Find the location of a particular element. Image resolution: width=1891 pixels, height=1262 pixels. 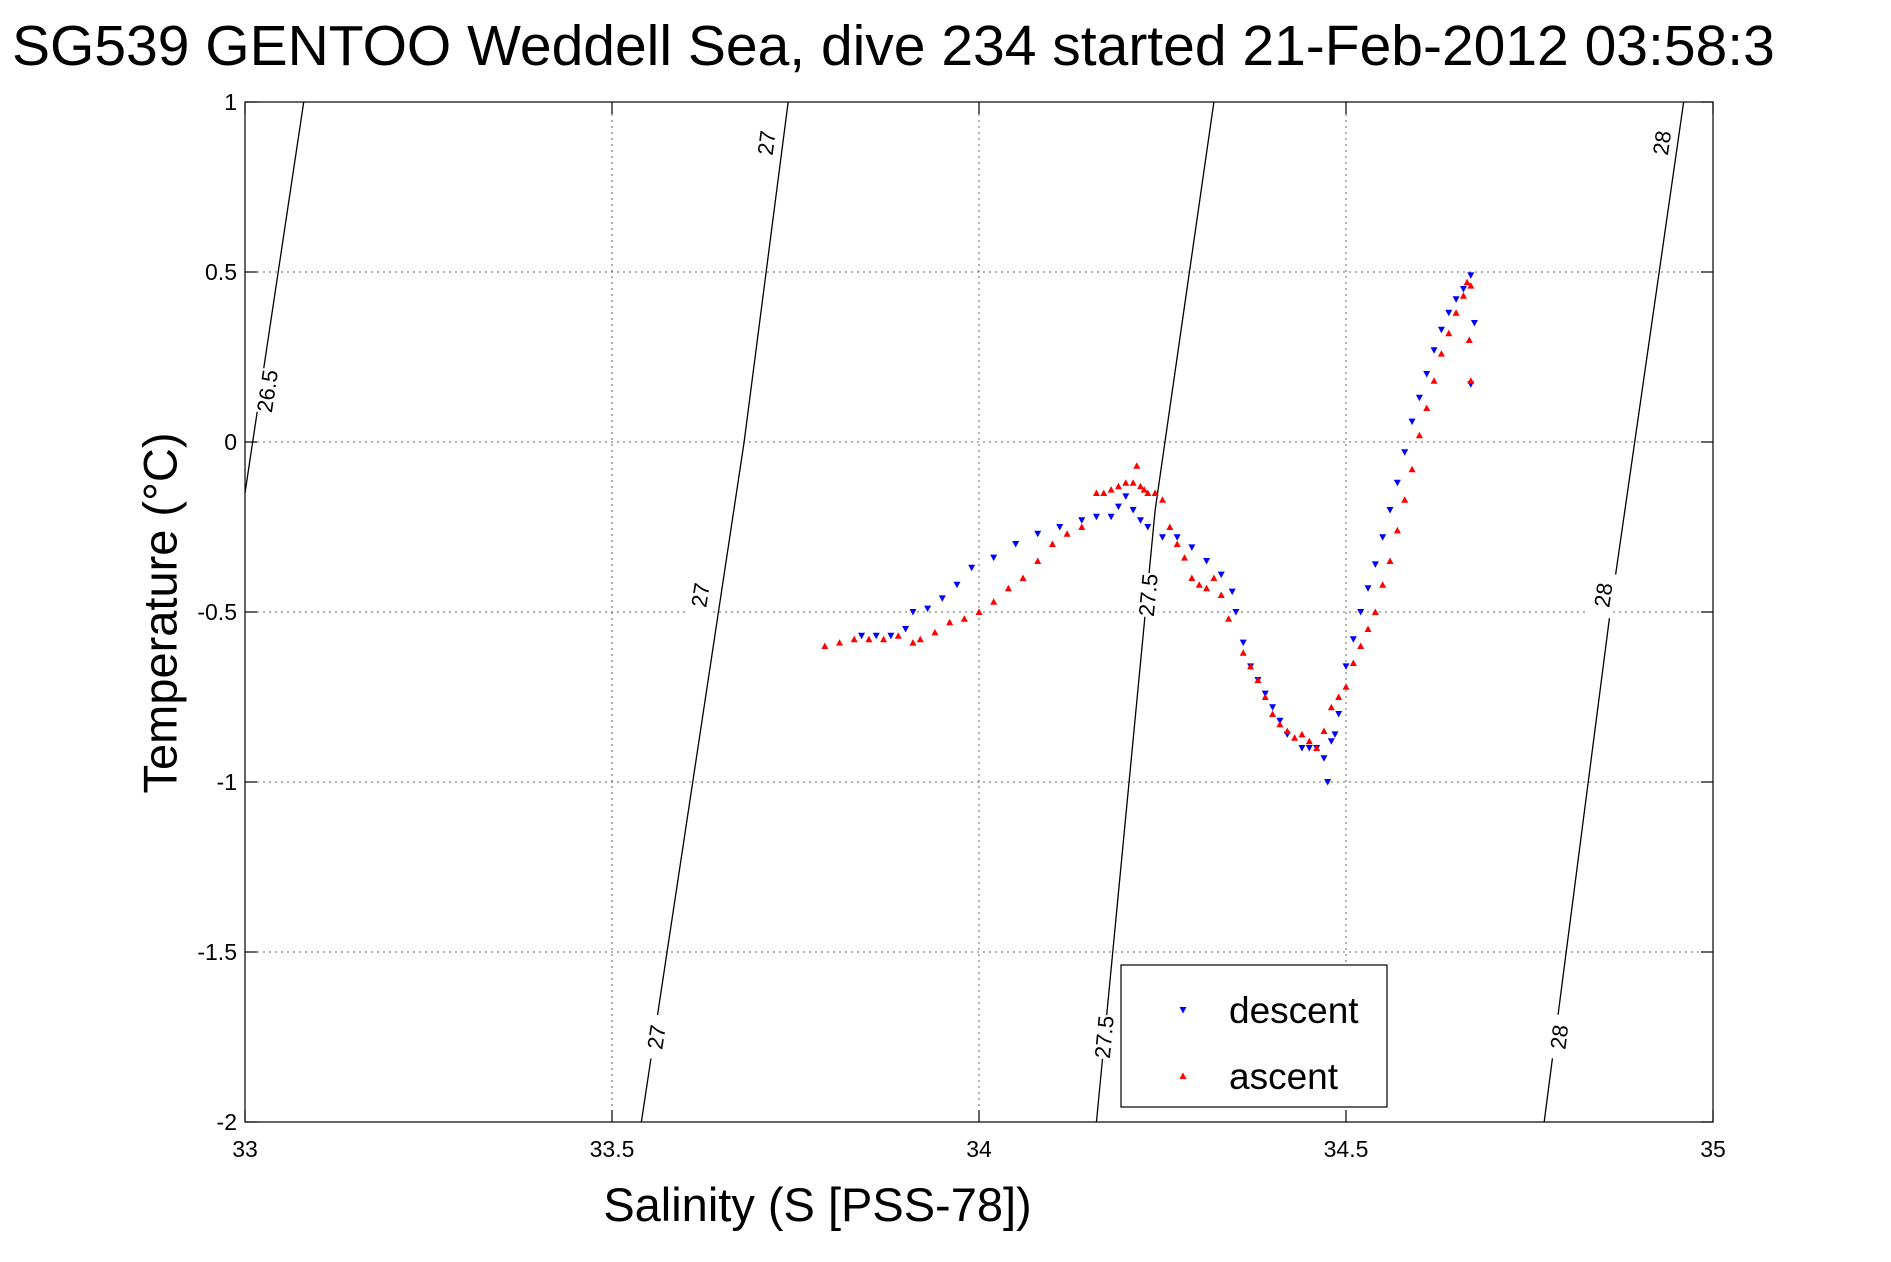

x-tick-label: 33.5 is located at coordinates (612, 1149).